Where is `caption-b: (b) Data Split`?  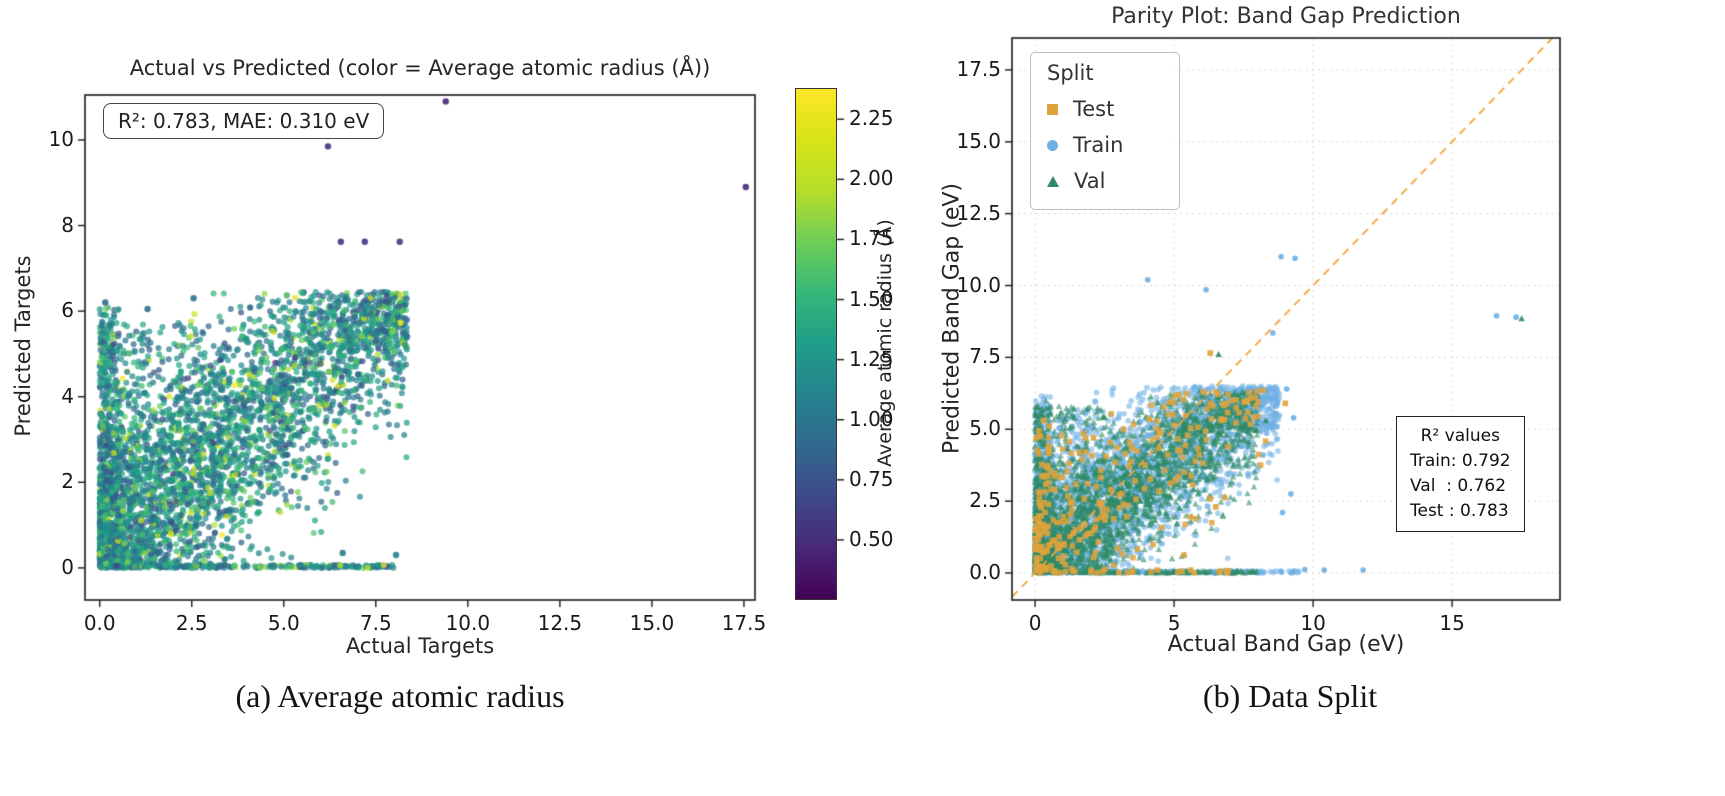 caption-b: (b) Data Split is located at coordinates (1290, 696).